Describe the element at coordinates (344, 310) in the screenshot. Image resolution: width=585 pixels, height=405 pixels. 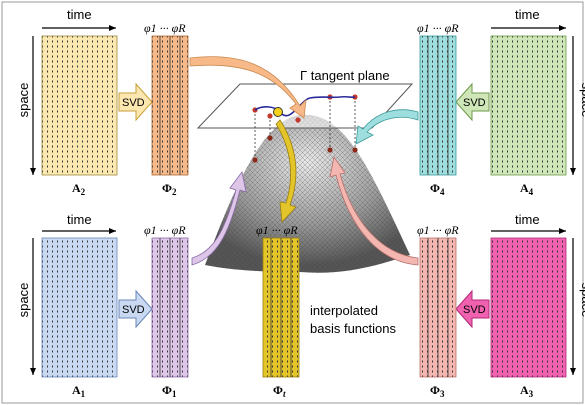
I see `interpolated-label-line1: interpolated` at that location.